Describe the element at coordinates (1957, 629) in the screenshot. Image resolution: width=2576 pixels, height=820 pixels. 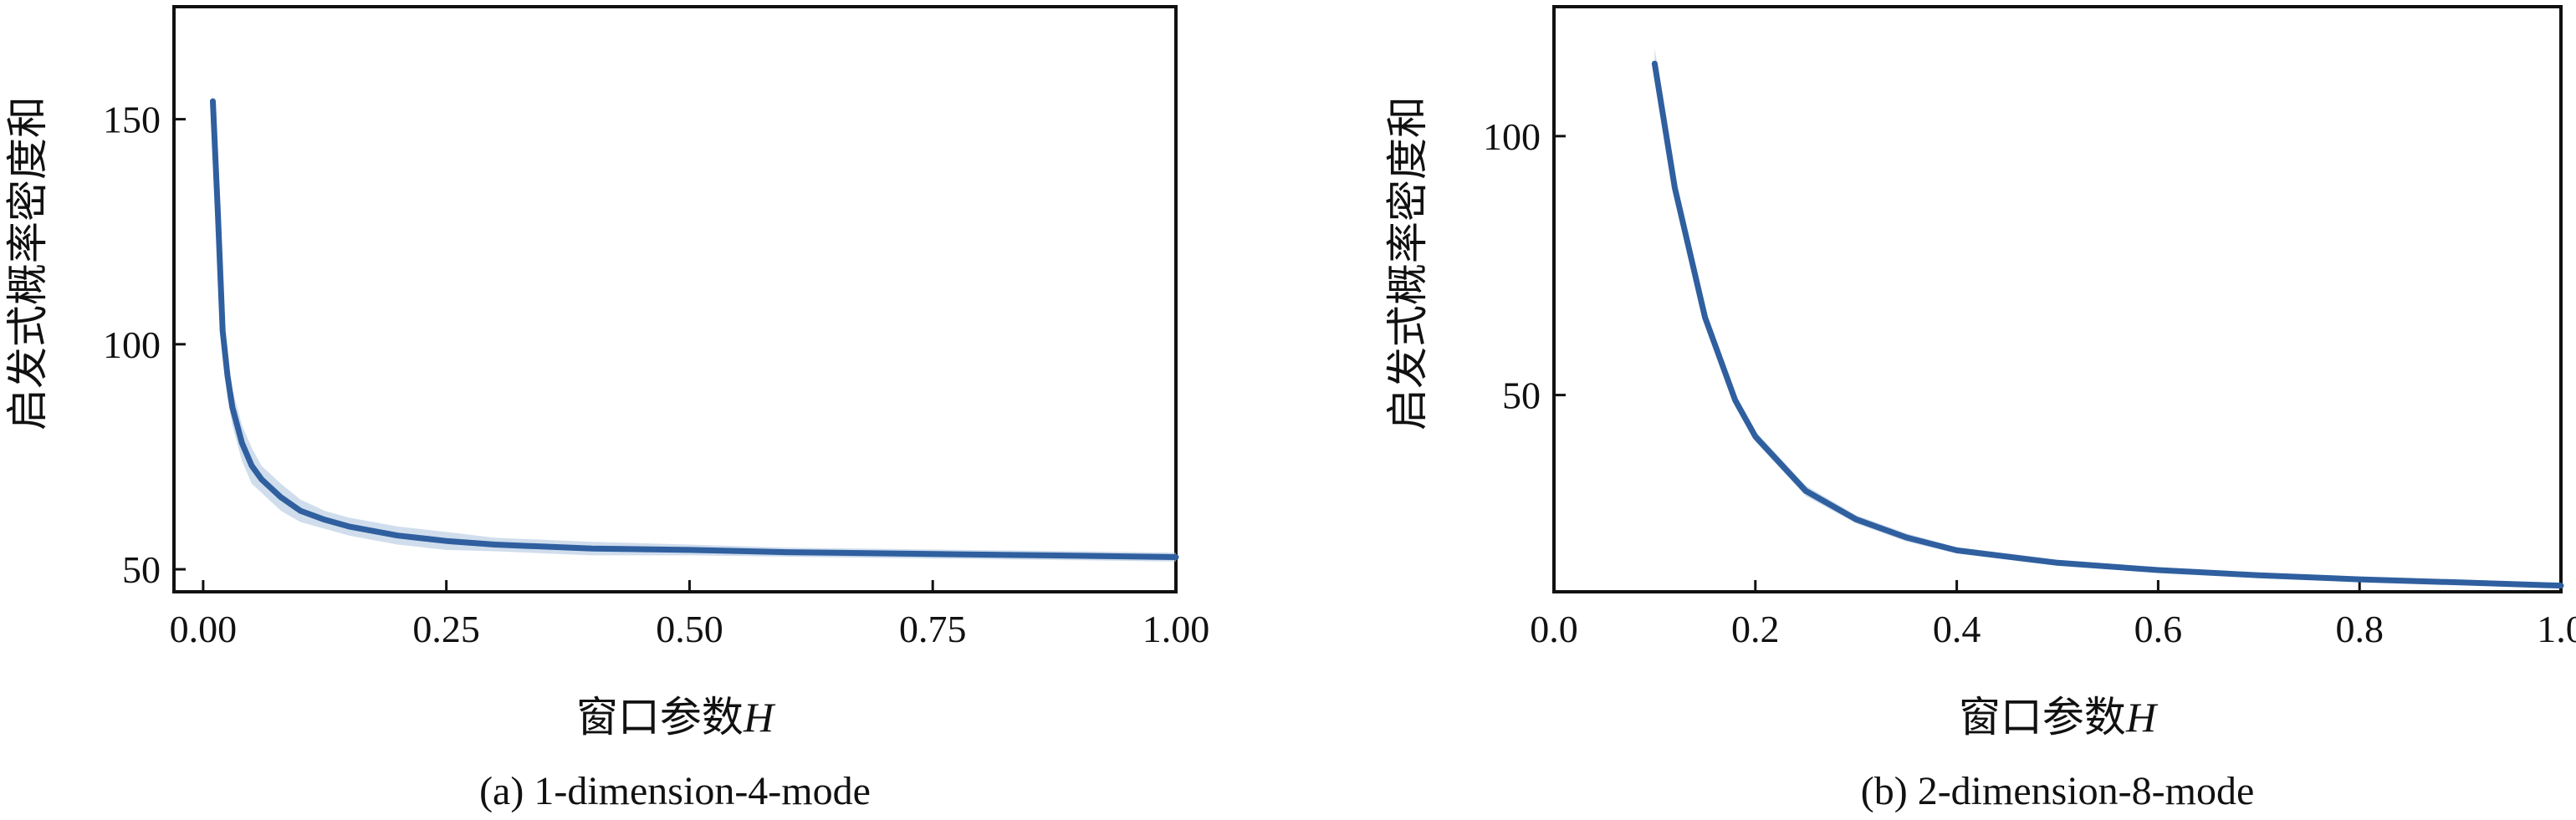
I see `panel-b-xtick-label: 0.4` at that location.